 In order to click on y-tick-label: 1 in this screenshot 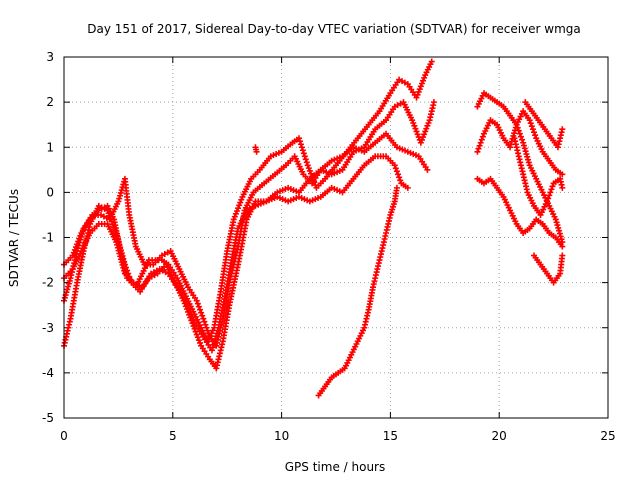, I will do `click(50, 147)`.